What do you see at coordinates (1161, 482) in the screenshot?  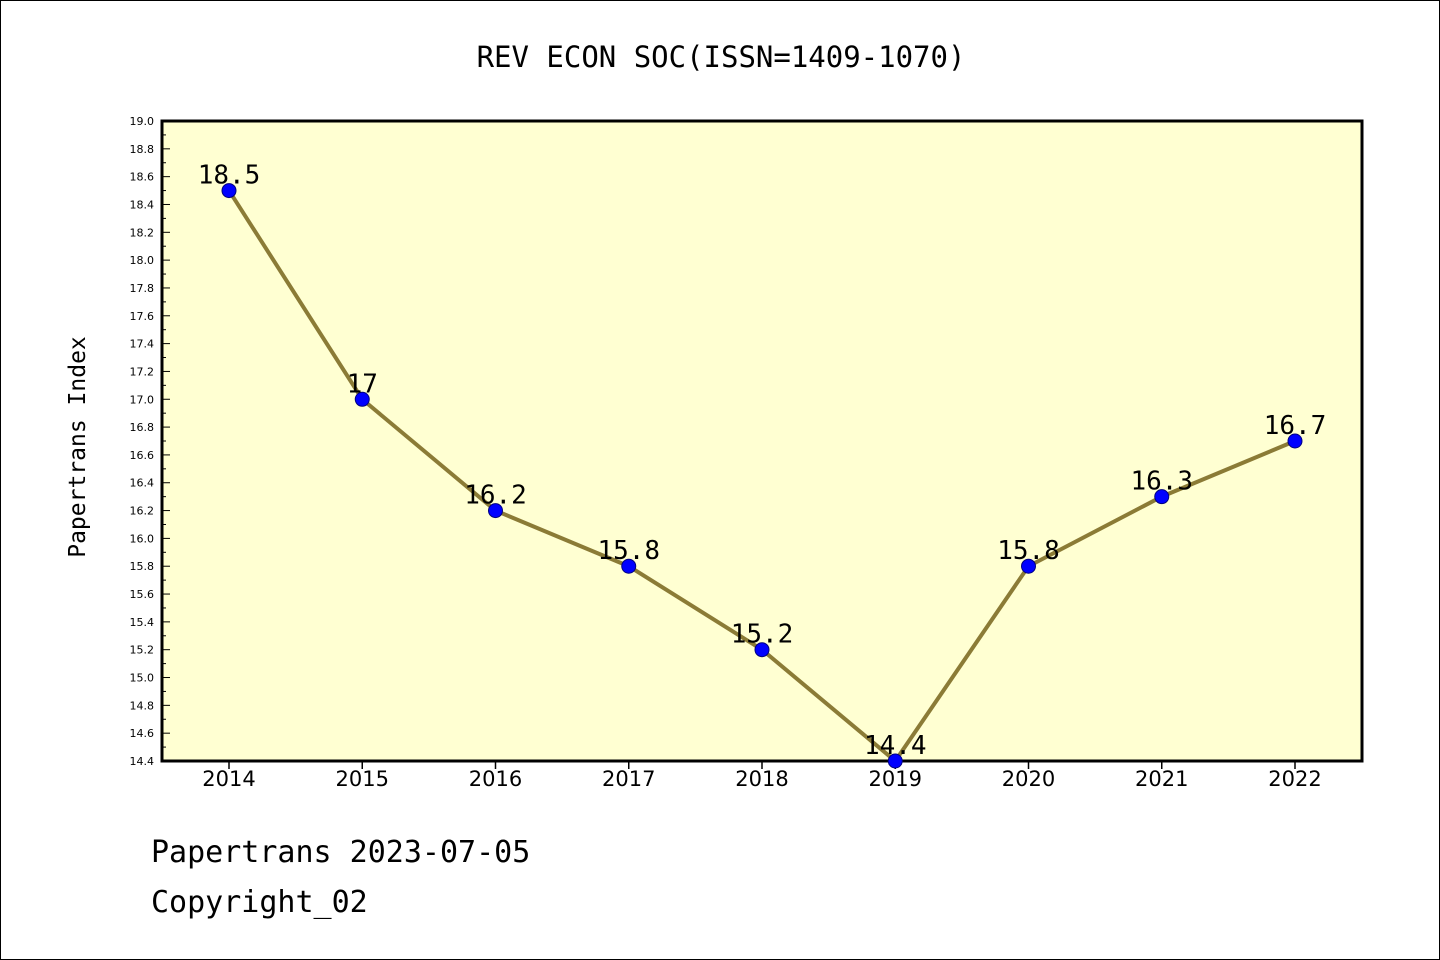 I see `data-label: 16.3` at bounding box center [1161, 482].